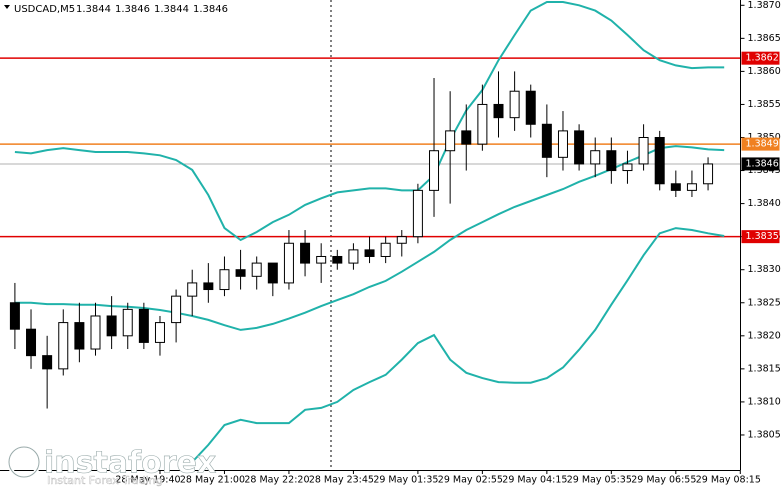  Describe the element at coordinates (24, 462) in the screenshot. I see `logo-icon-outline` at that location.